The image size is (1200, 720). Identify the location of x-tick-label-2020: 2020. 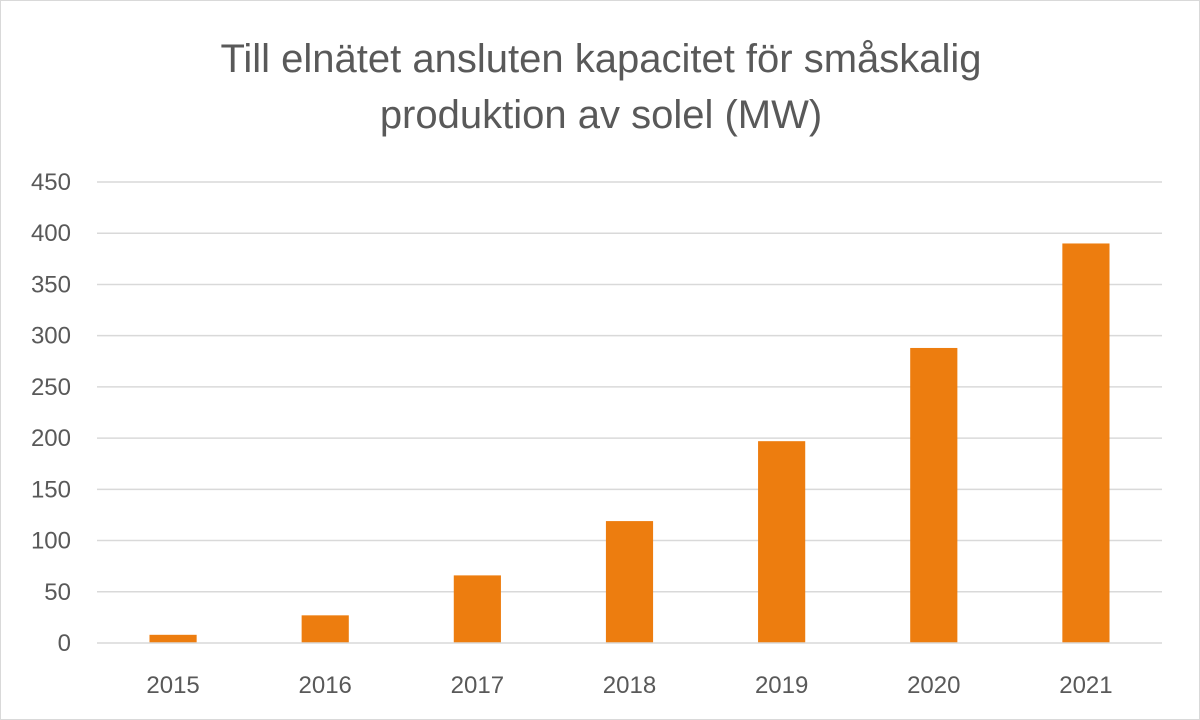
(933, 685).